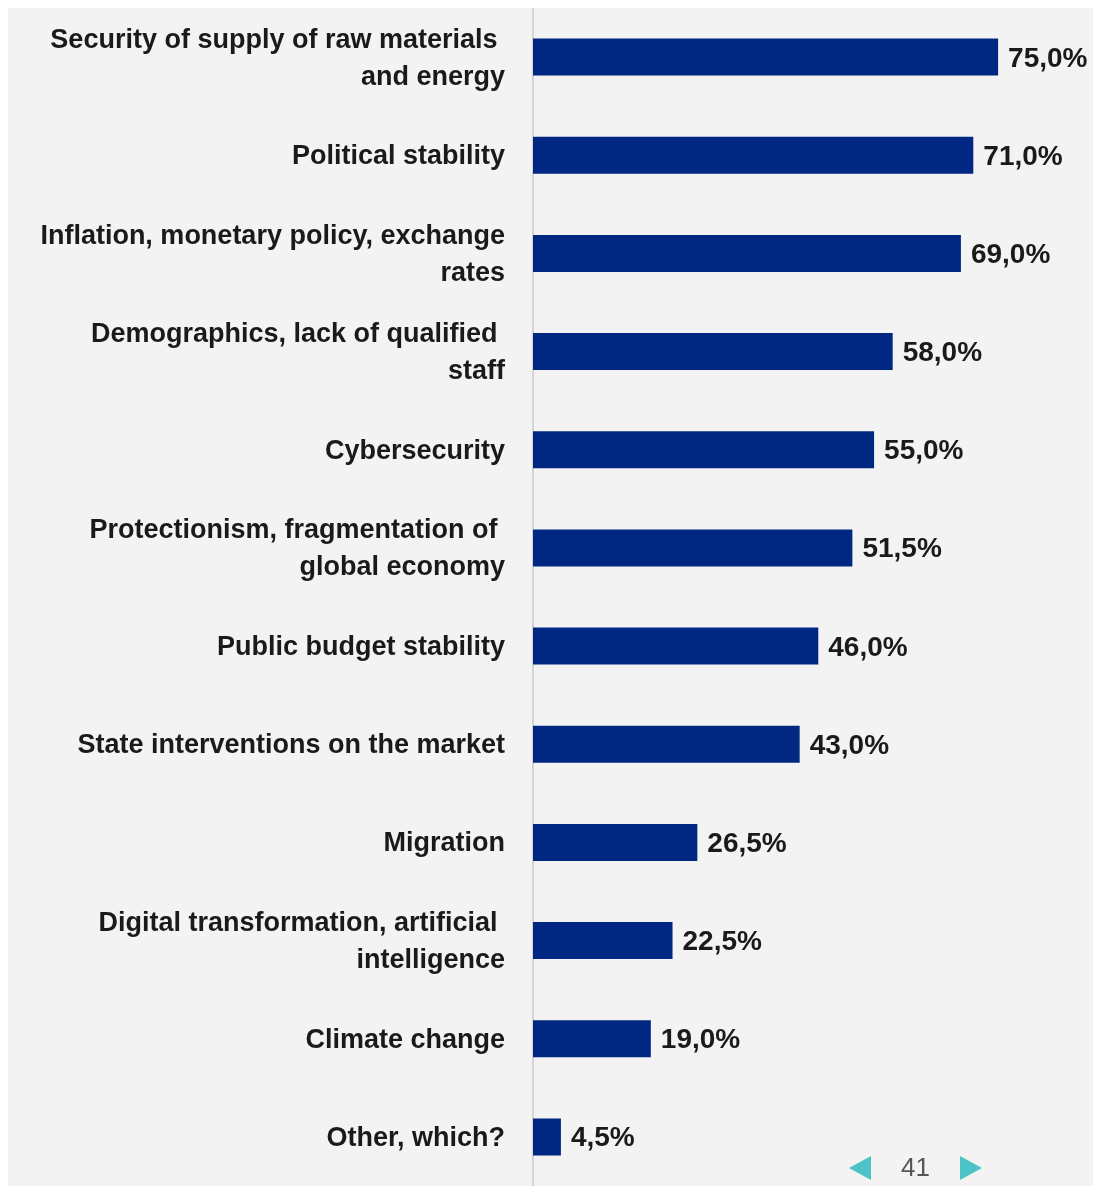 The image size is (1101, 1186). Describe the element at coordinates (924, 450) in the screenshot. I see `data-label: 55,0%` at that location.